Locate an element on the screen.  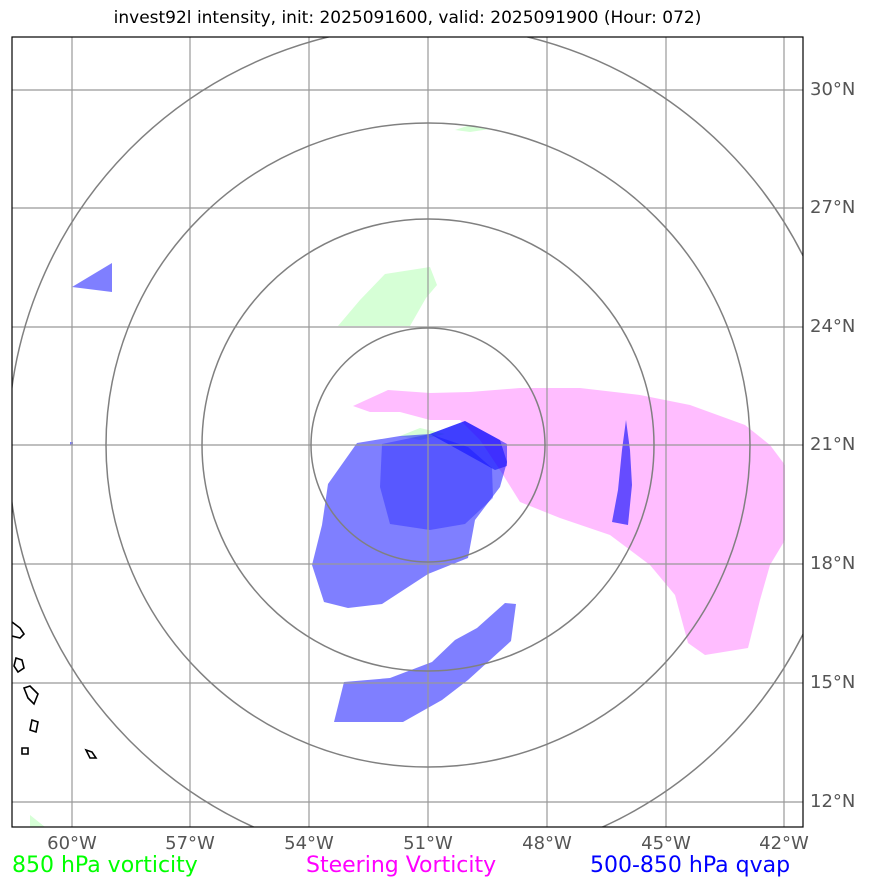
lat-label: 21°N is located at coordinates (833, 444).